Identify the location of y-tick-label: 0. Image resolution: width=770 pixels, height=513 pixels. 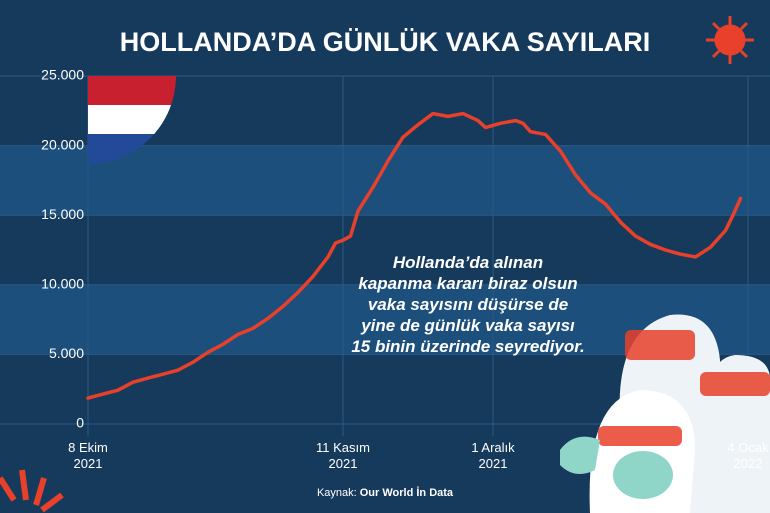
(80, 423).